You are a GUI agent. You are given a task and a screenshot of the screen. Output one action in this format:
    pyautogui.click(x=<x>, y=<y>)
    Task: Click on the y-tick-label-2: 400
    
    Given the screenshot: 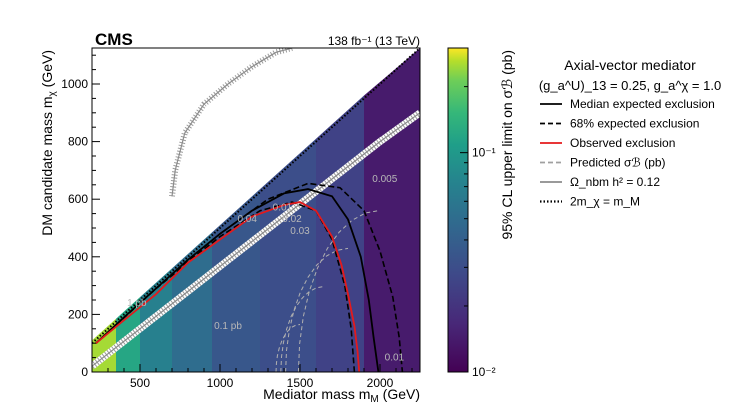 What is the action you would take?
    pyautogui.click(x=78, y=257)
    